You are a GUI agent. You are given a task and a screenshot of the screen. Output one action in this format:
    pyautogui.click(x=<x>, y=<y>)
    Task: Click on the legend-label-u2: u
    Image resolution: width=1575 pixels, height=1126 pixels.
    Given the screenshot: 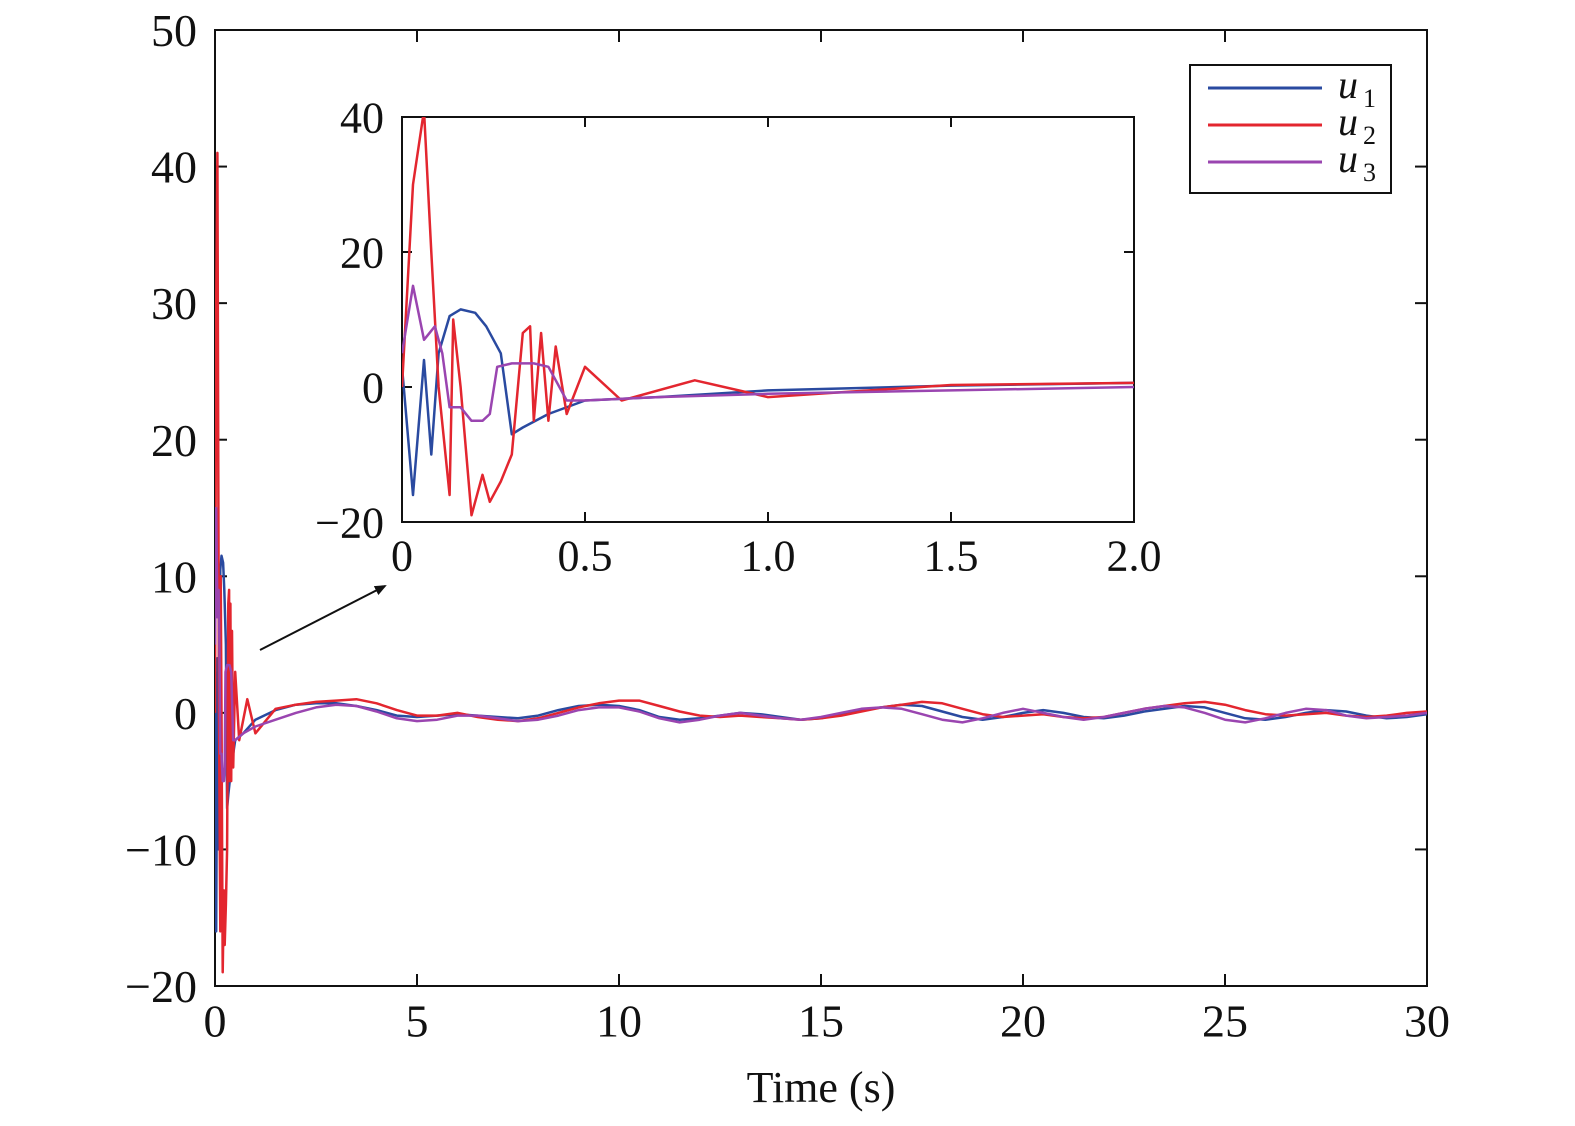 What is the action you would take?
    pyautogui.click(x=1348, y=121)
    